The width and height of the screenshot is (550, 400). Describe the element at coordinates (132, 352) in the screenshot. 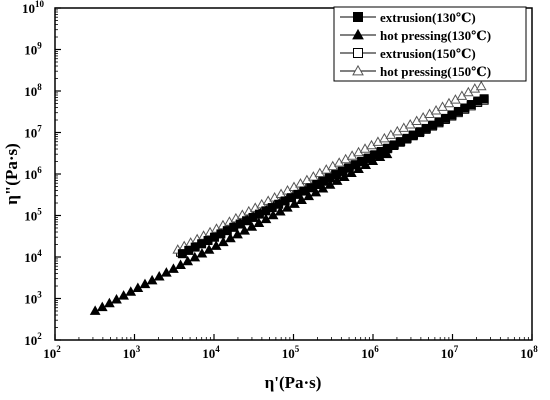

I see `x-tick-label: 10³` at that location.